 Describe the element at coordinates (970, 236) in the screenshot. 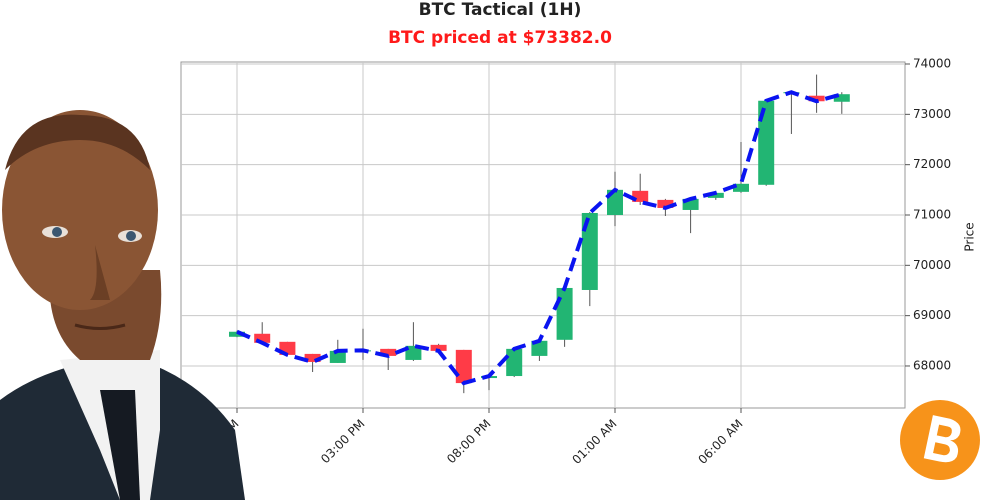

I see `y-axis-label: Price` at that location.